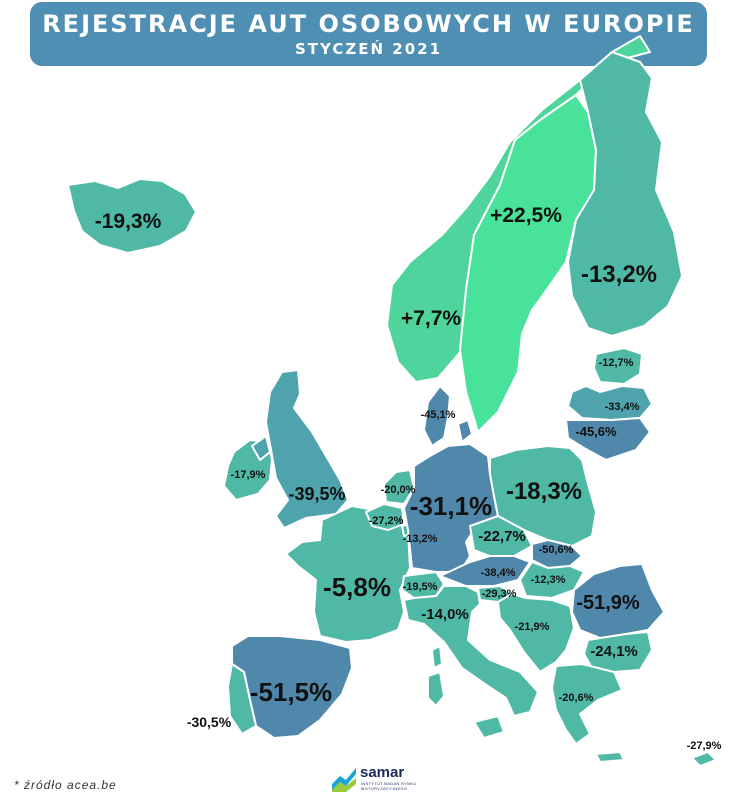  I want to click on label-slovenia: -29,3%, so click(499, 594).